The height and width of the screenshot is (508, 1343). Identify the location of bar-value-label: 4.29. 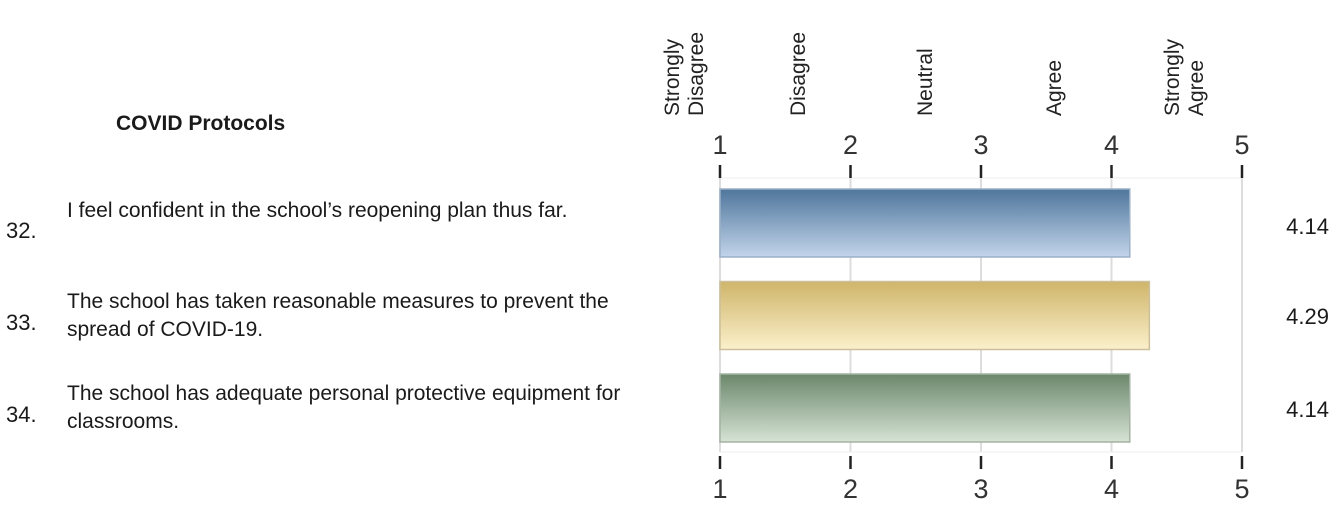
(1307, 316).